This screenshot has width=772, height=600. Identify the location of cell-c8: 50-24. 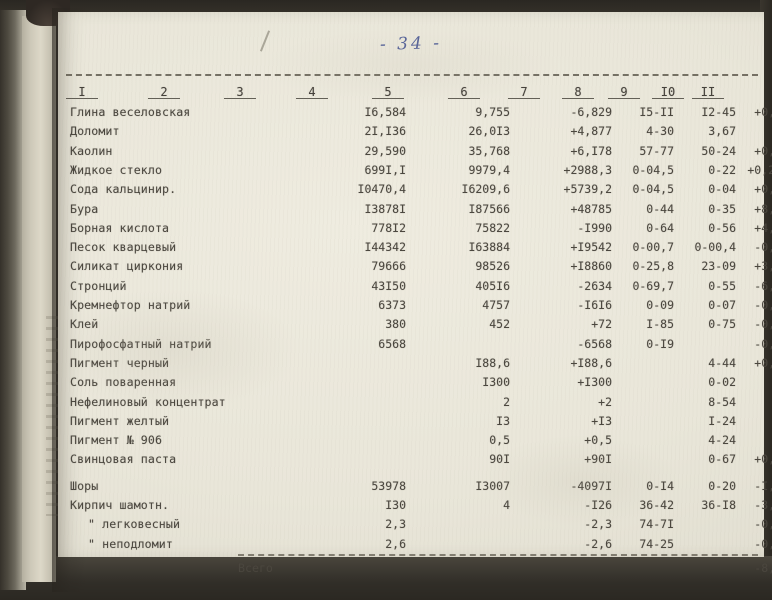
(718, 150).